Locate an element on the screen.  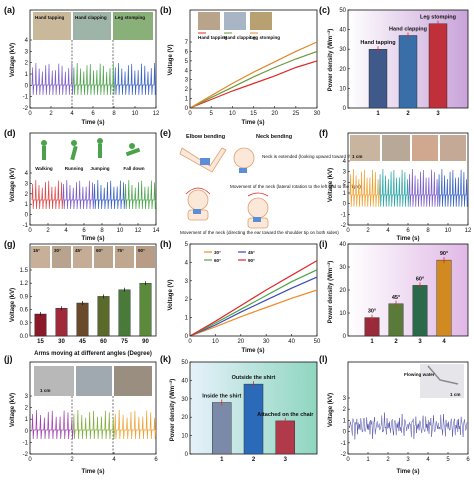
y-tick-label: 10 is located at coordinates (342, 89).